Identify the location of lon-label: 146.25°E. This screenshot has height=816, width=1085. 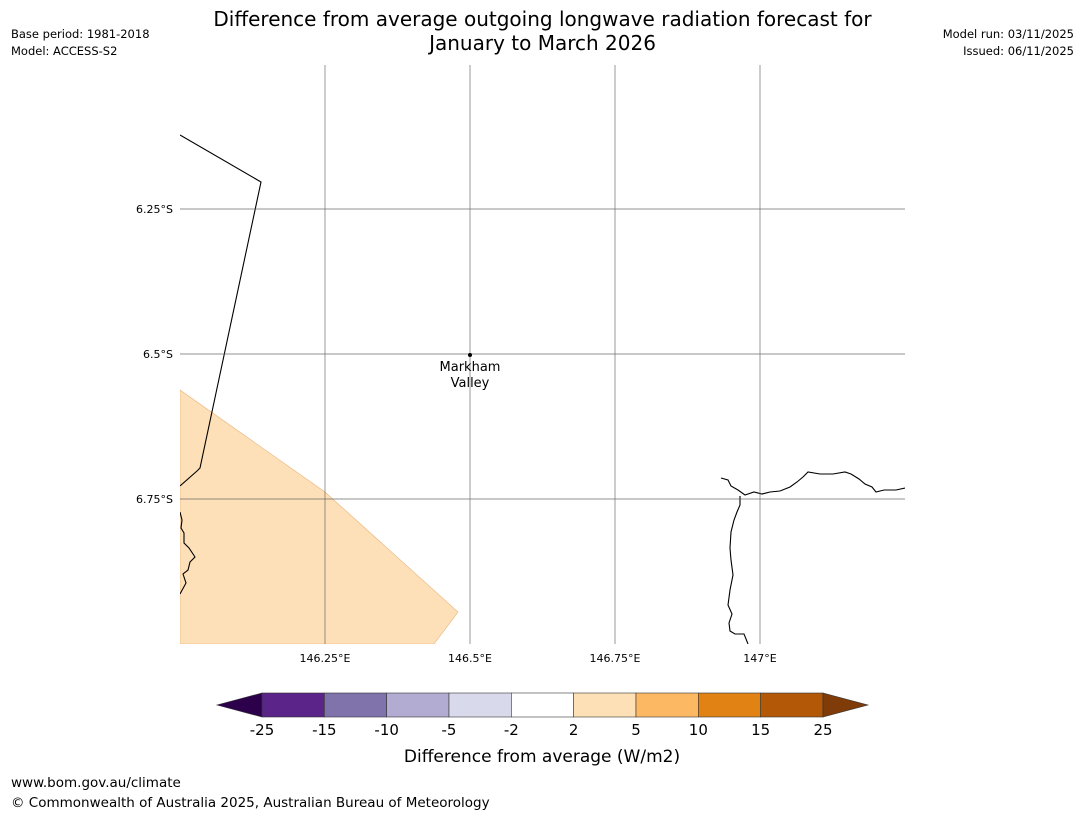
(325, 658).